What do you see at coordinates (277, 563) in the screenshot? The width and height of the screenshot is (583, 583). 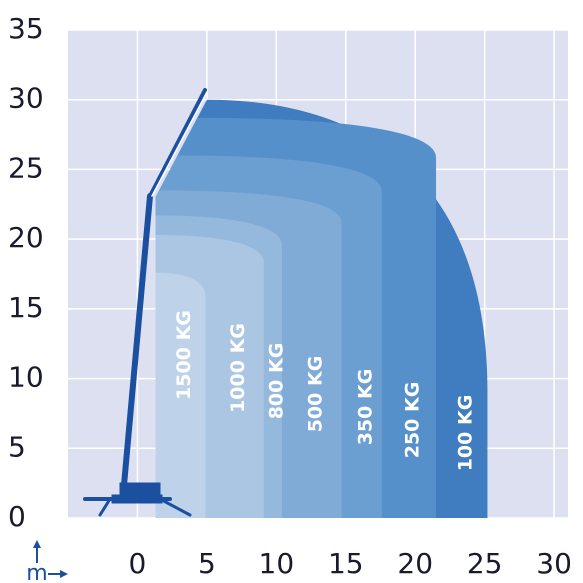 I see `x-tick-label: 10` at bounding box center [277, 563].